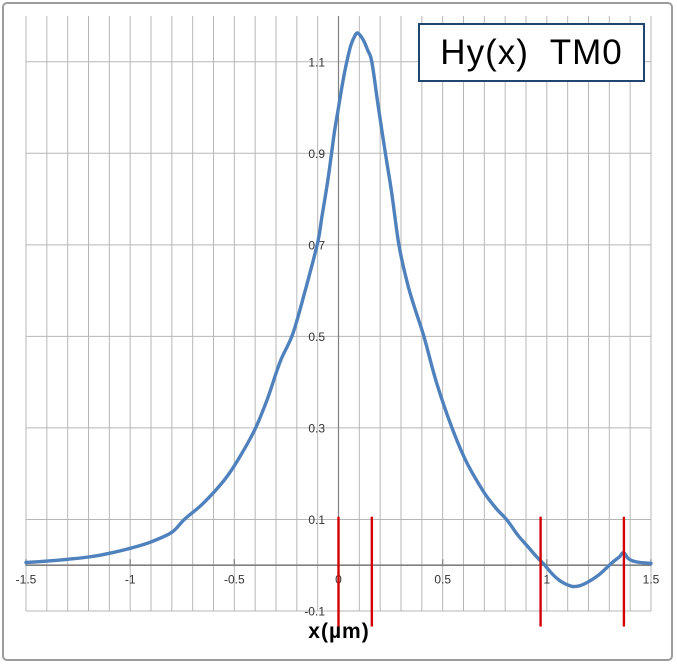 This screenshot has width=677, height=665. Describe the element at coordinates (546, 580) in the screenshot. I see `x-tick-label: 1` at that location.